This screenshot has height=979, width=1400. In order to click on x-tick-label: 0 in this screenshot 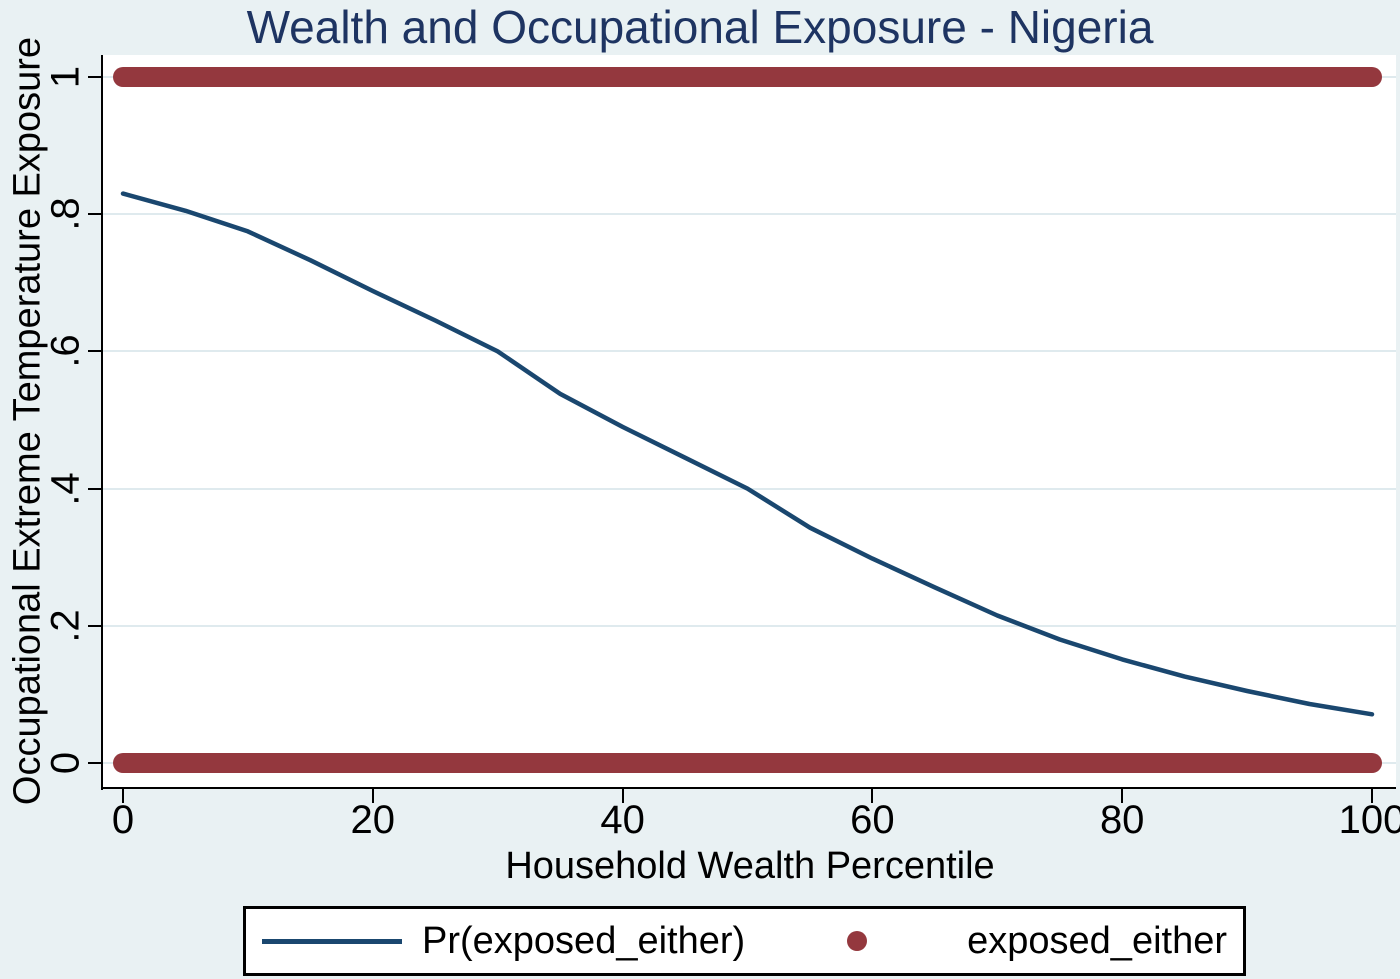, I will do `click(123, 820)`.